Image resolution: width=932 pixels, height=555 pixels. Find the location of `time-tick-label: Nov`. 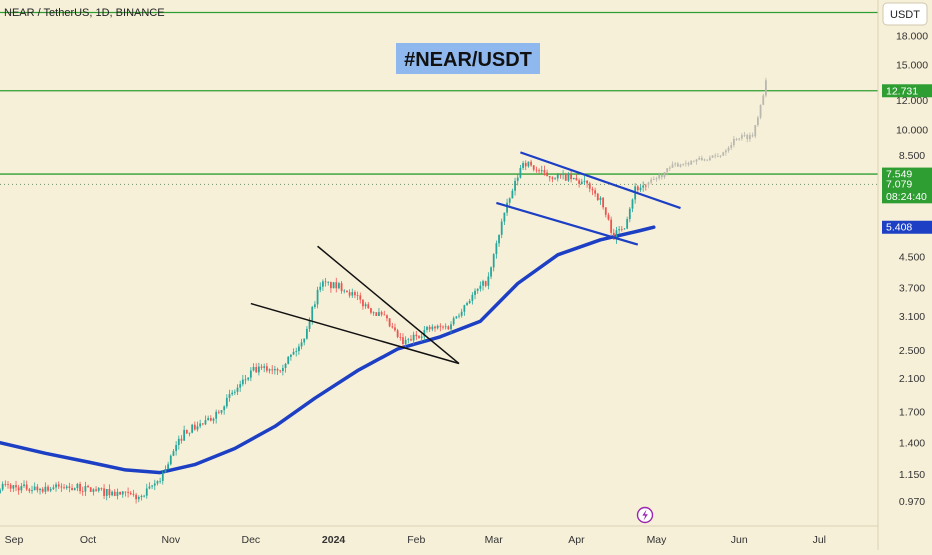

time-tick-label: Nov is located at coordinates (170, 540).